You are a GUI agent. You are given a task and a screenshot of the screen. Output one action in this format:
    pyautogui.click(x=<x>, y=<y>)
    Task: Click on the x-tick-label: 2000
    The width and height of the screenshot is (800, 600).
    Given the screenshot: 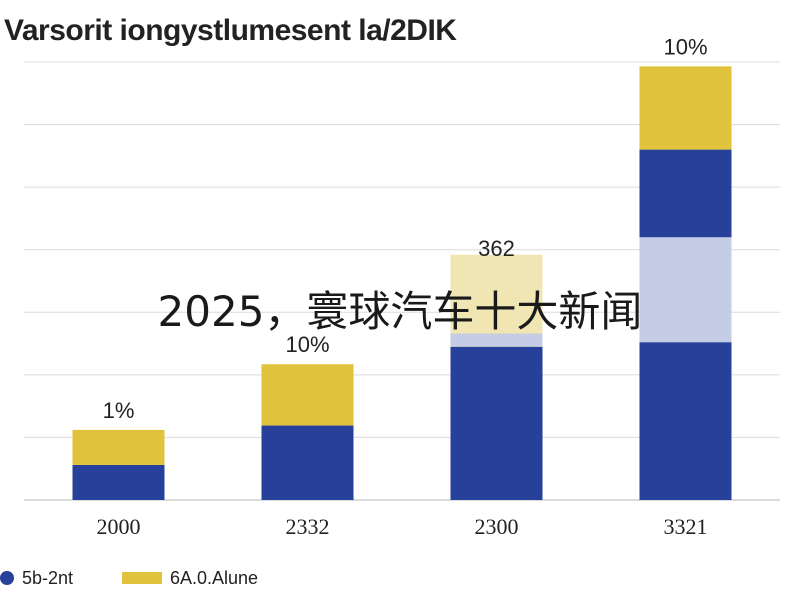 What is the action you would take?
    pyautogui.click(x=119, y=526)
    